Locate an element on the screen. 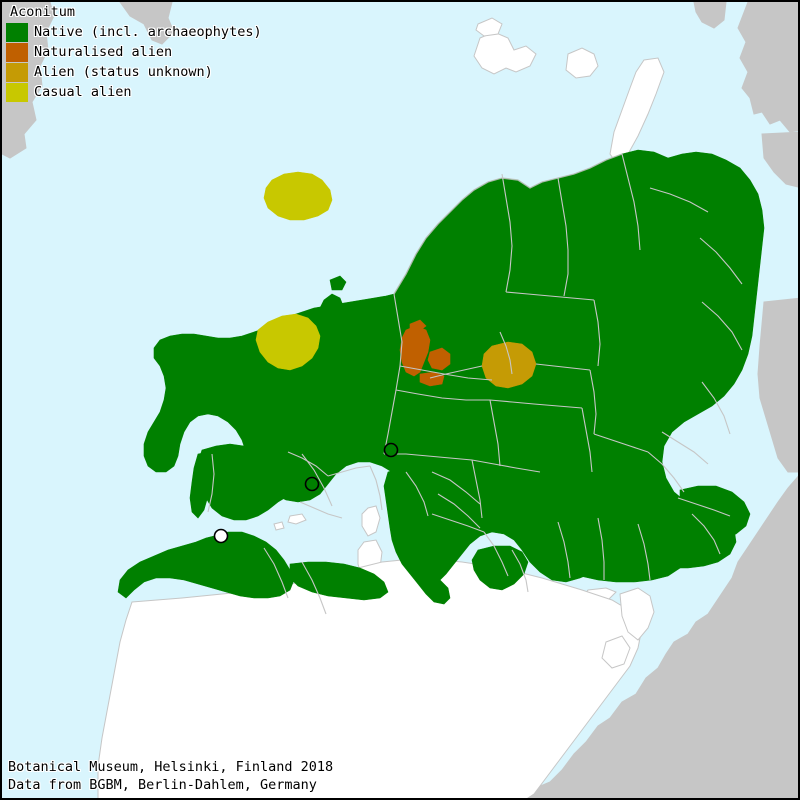 The image size is (800, 800). region-corsica is located at coordinates (371, 521).